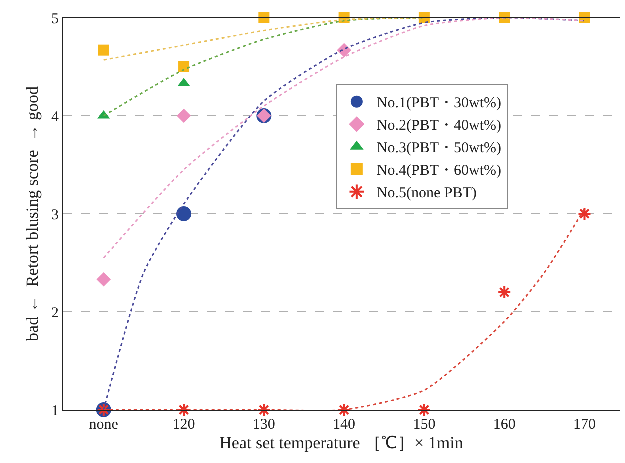  What do you see at coordinates (344, 425) in the screenshot?
I see `x-tick-label: 140` at bounding box center [344, 425].